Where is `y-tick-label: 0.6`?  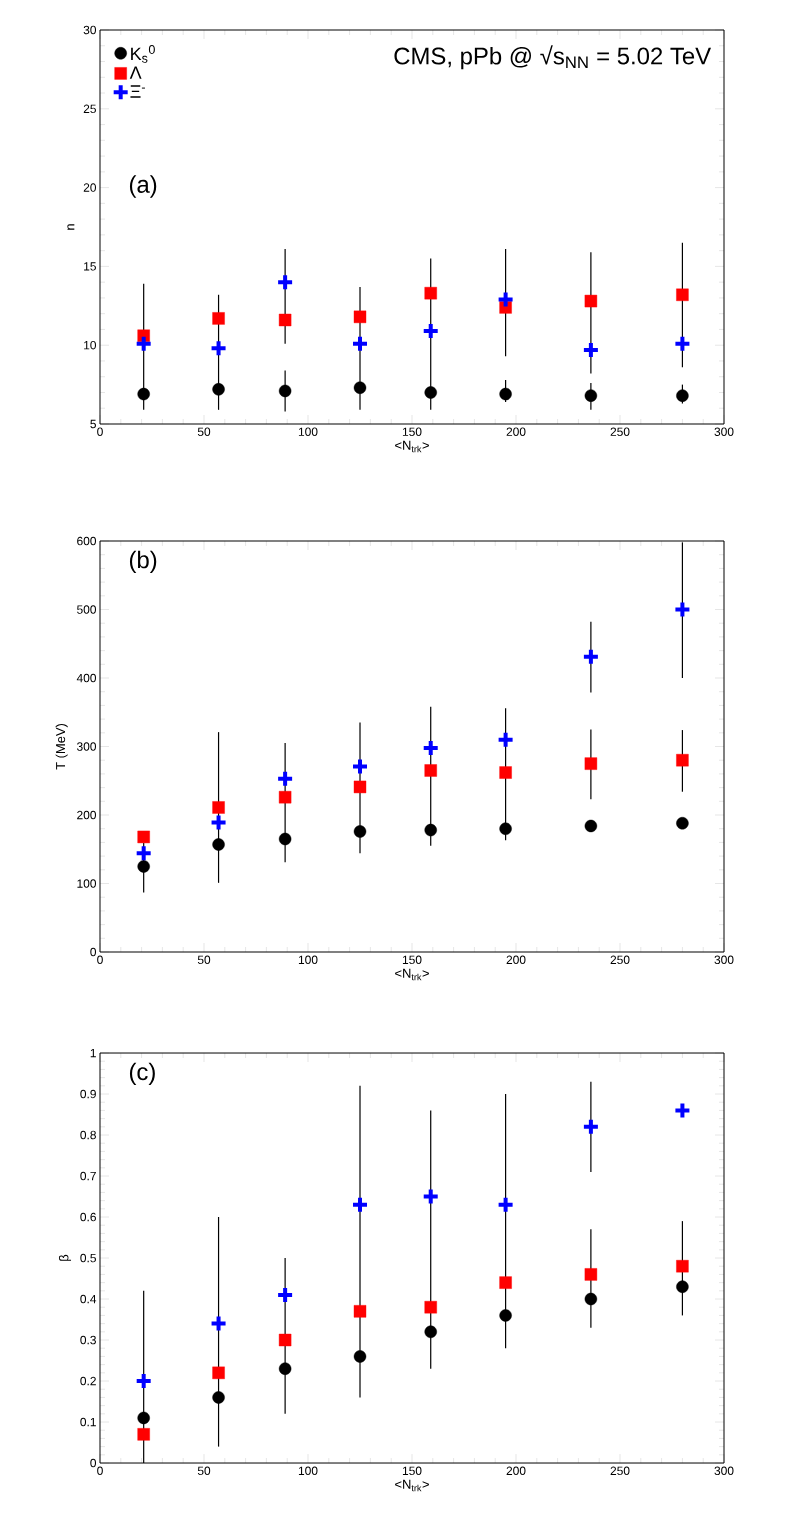
y-tick-label: 0.6 is located at coordinates (88, 1217).